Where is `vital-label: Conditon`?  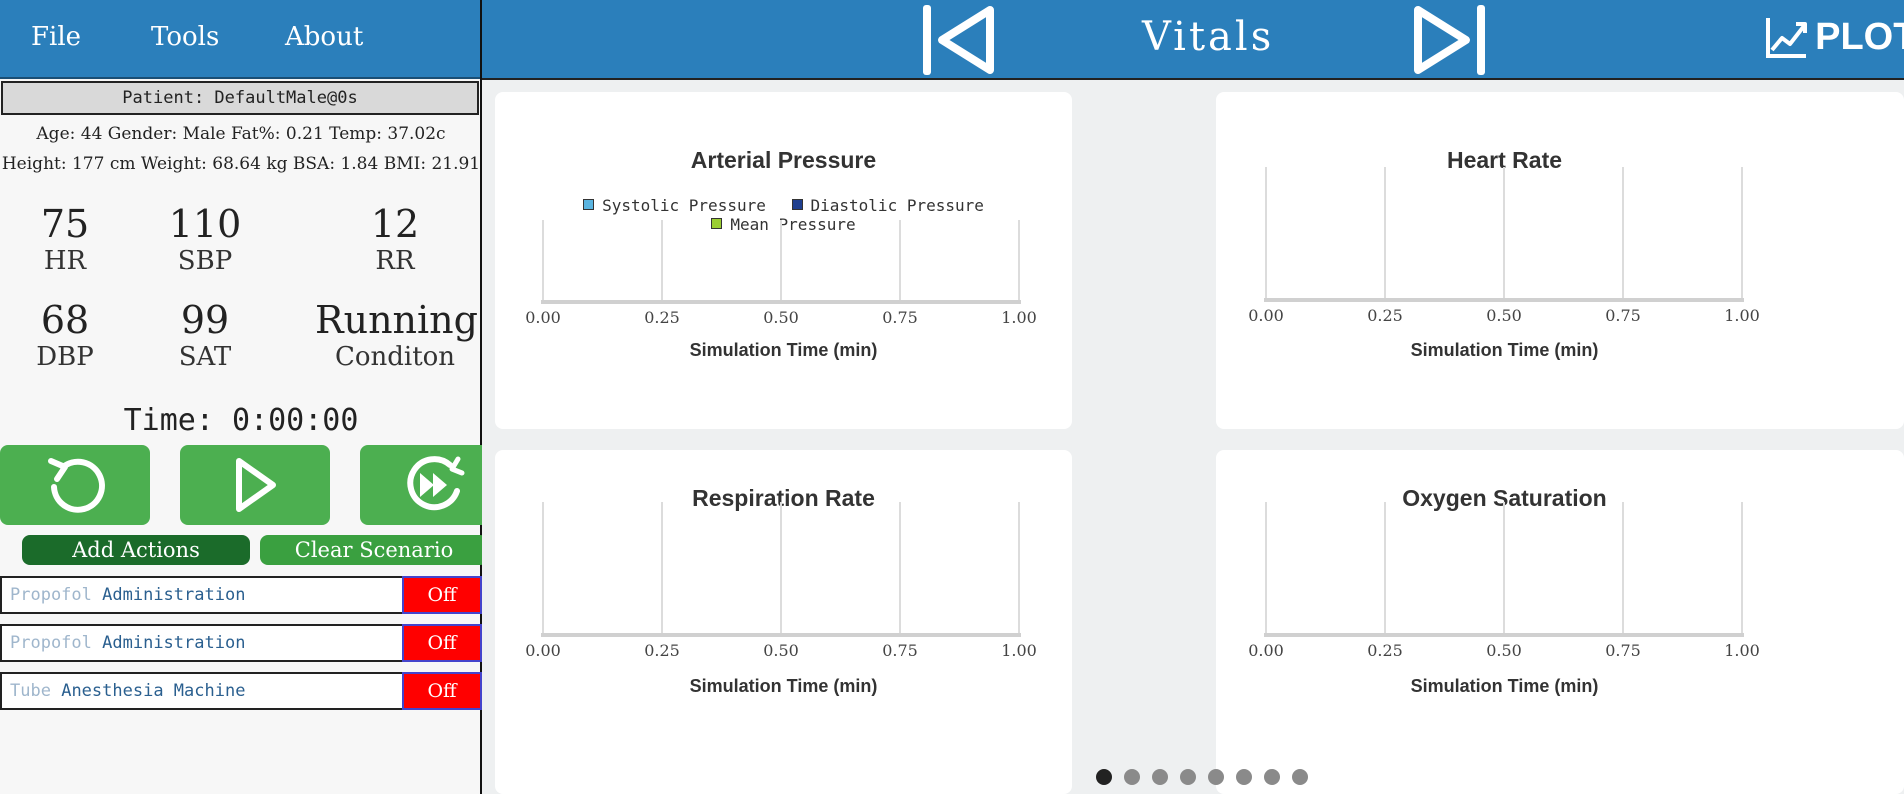 vital-label: Conditon is located at coordinates (395, 357).